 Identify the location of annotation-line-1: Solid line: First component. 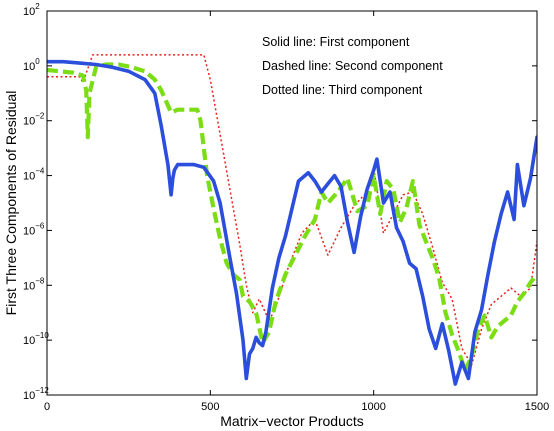
(336, 42).